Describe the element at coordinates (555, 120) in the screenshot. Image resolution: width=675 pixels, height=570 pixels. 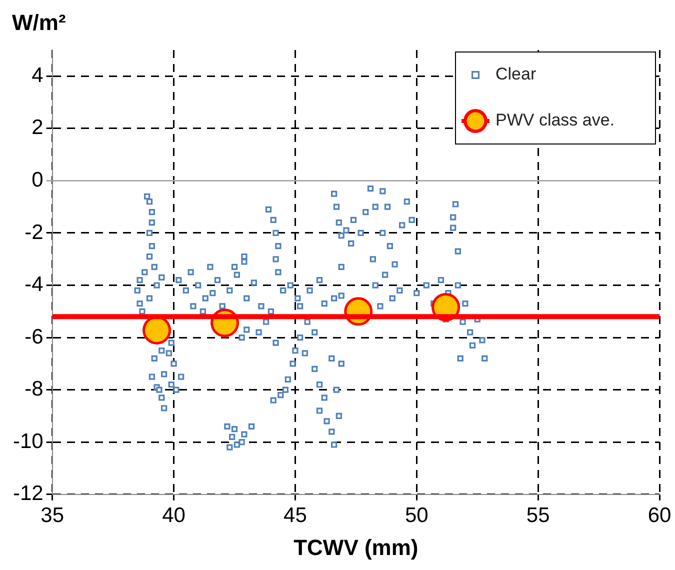
I see `legend-label: PWV class ave.` at that location.